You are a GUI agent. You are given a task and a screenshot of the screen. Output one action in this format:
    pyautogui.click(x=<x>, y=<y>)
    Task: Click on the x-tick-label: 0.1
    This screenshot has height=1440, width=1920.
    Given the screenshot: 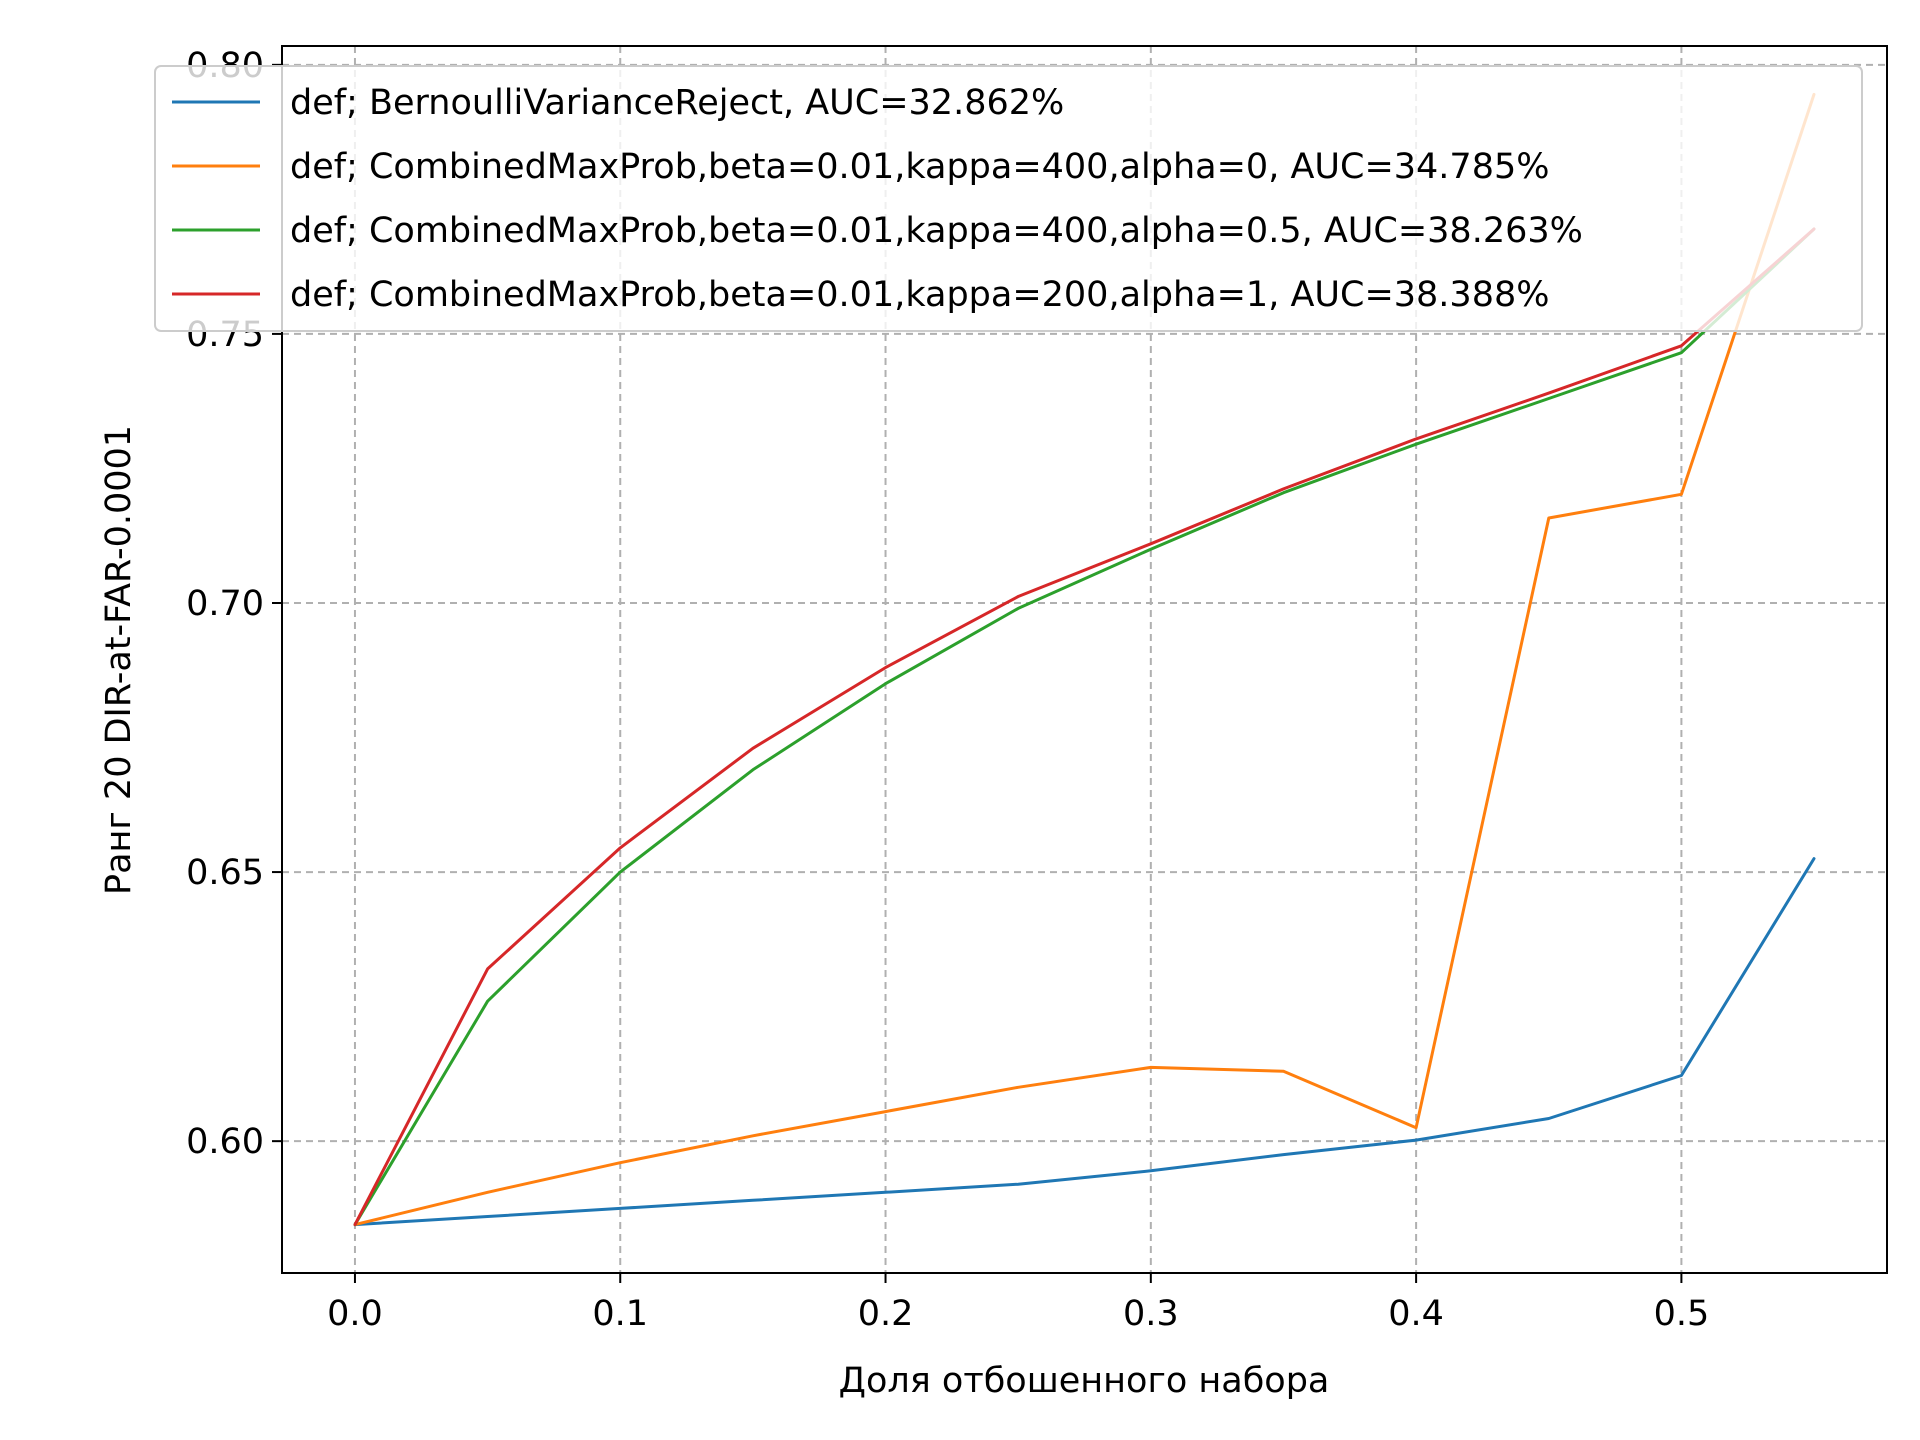 What is the action you would take?
    pyautogui.click(x=620, y=1314)
    